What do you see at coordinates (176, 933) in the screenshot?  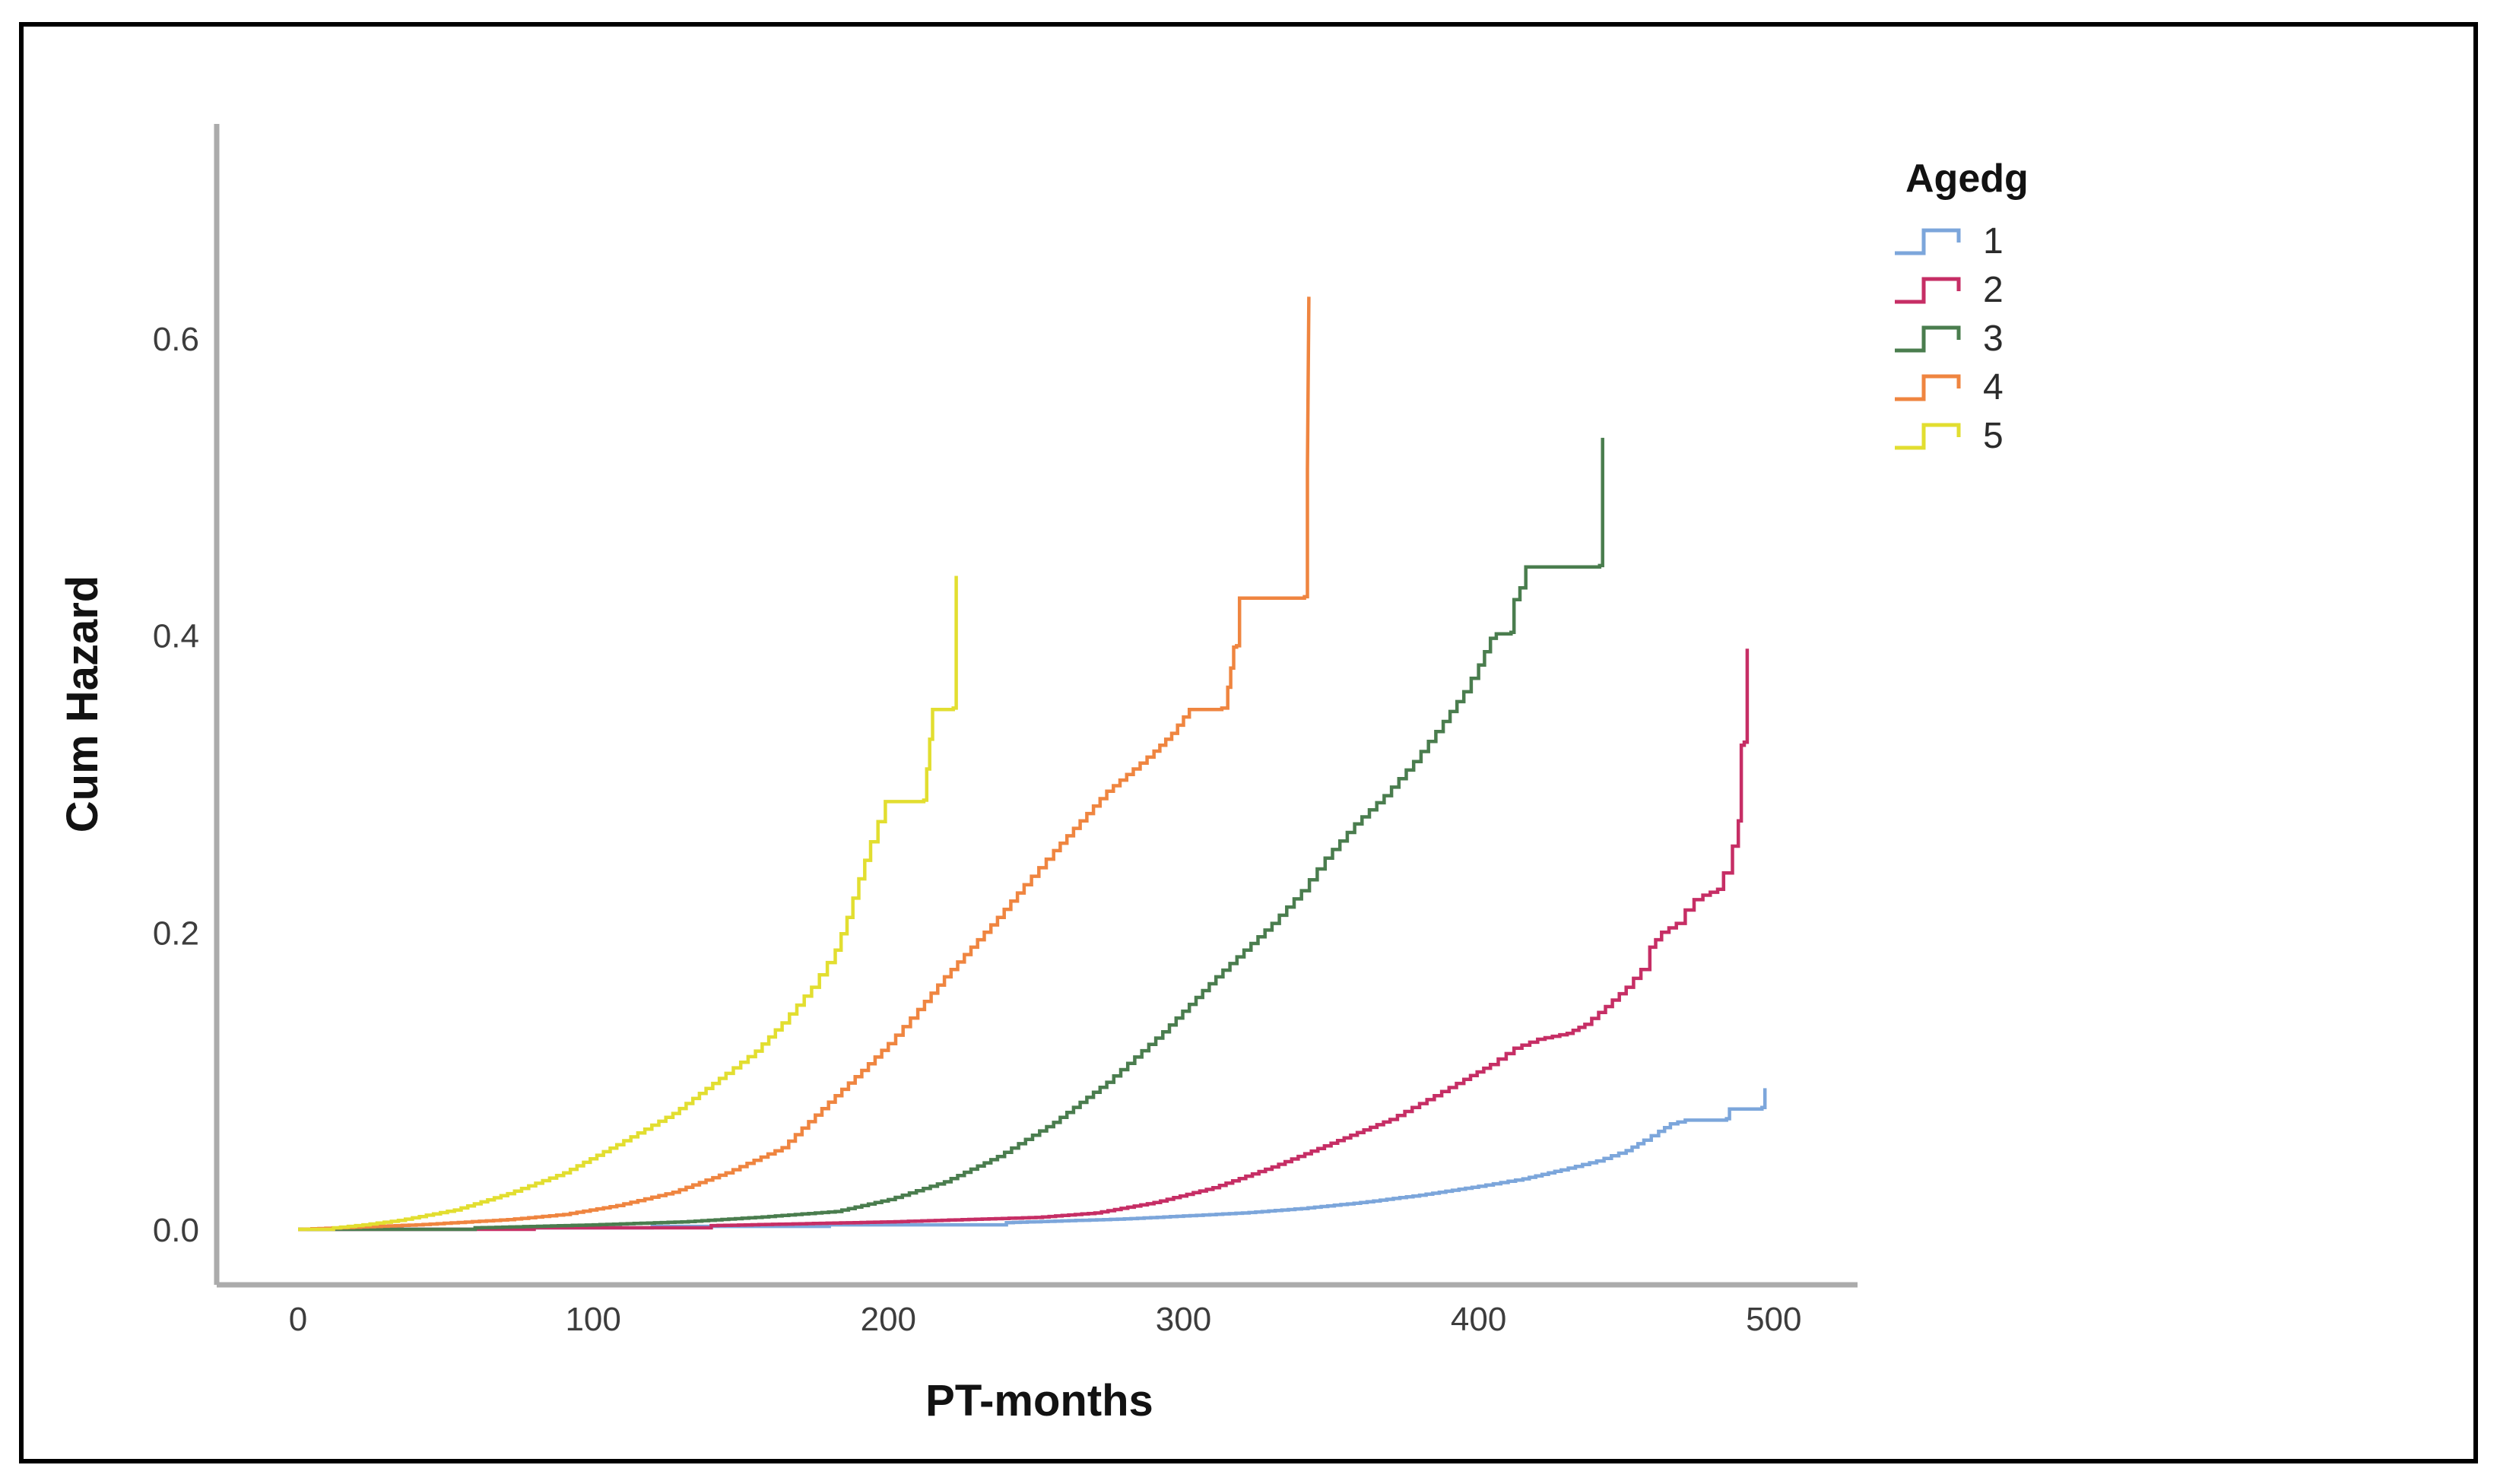 I see `y-tick-label-0.2: 0.2` at bounding box center [176, 933].